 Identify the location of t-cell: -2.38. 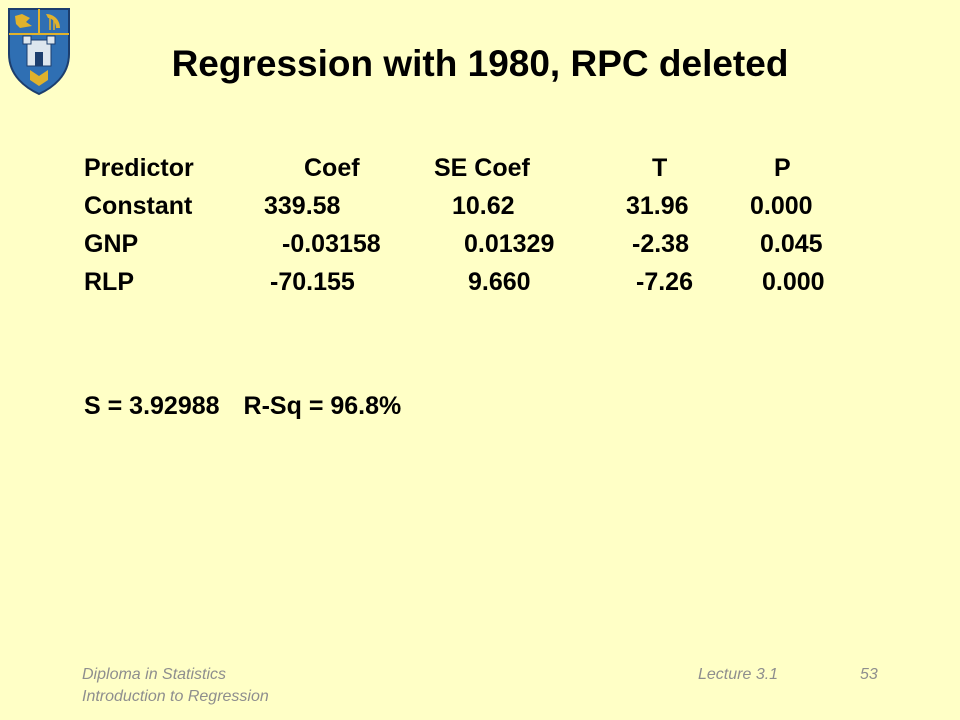
(660, 244).